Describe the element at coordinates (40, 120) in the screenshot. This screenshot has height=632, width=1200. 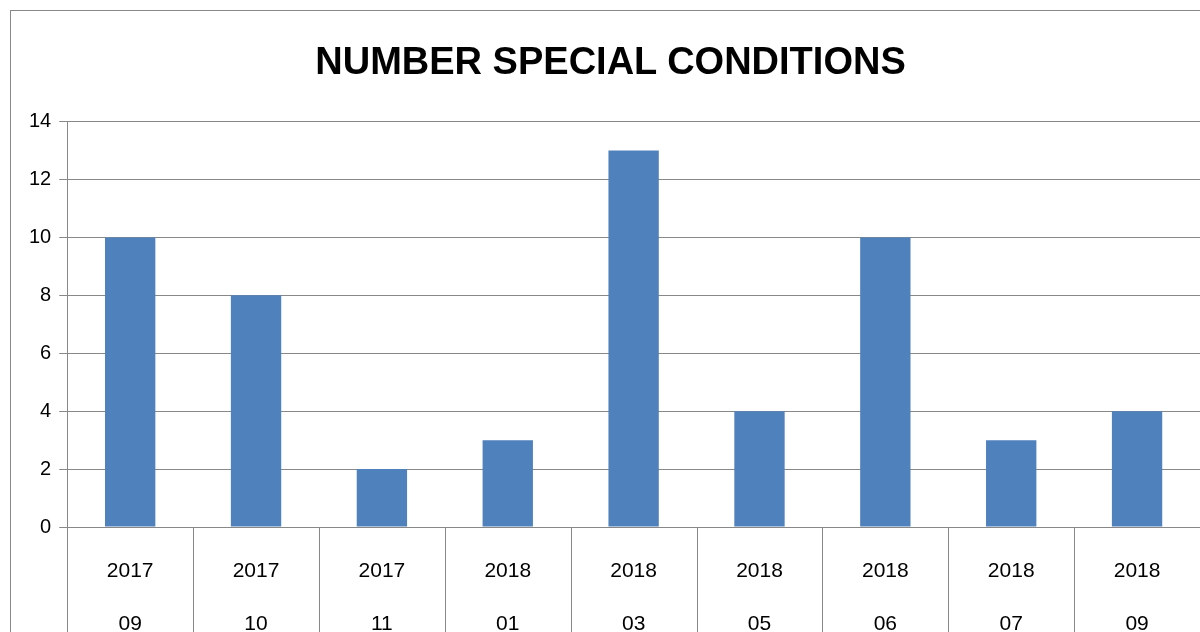
I see `y-tick-label: 14` at that location.